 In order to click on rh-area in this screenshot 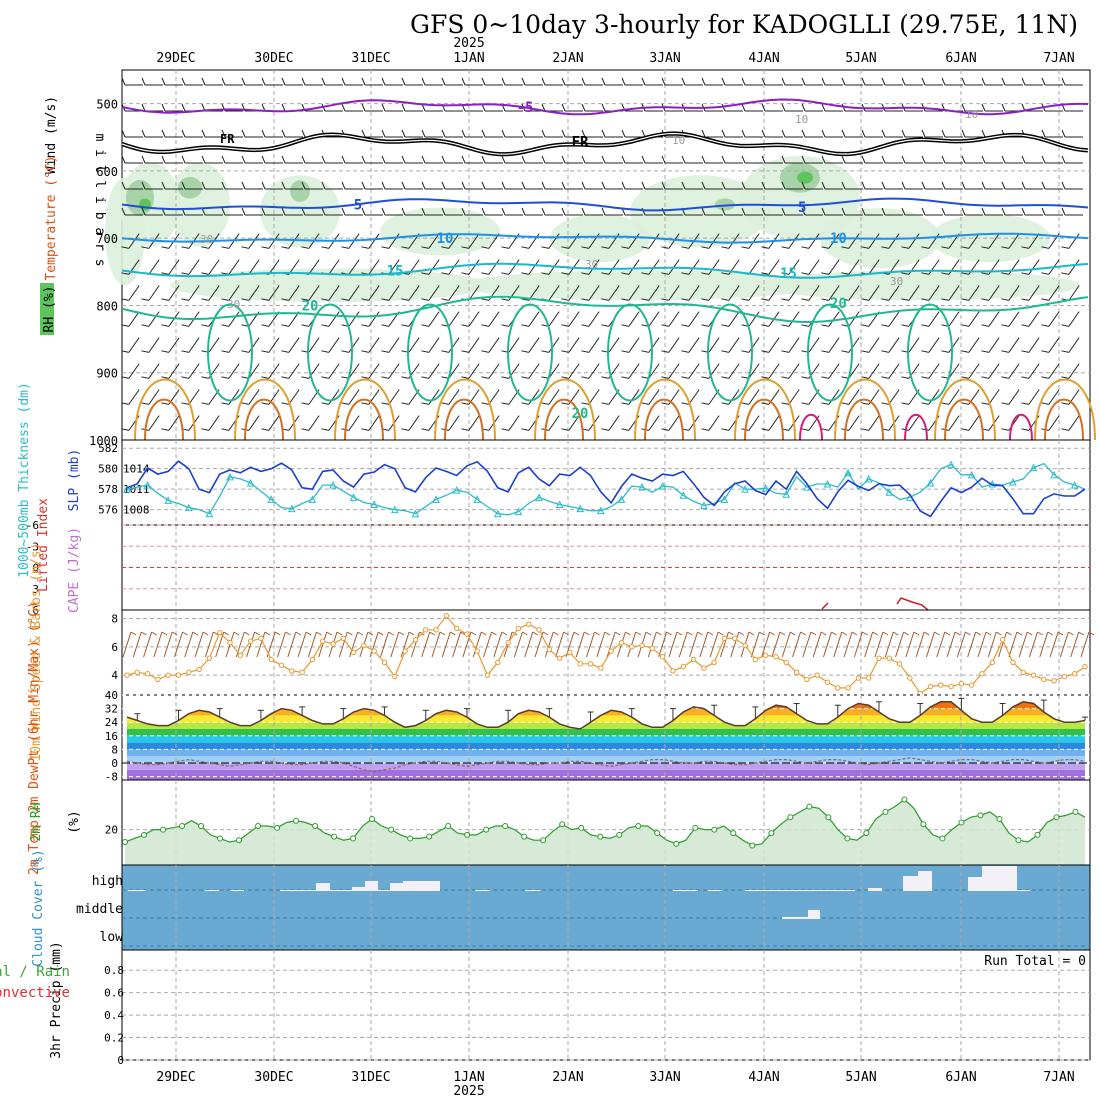, I will do `click(605, 832)`.